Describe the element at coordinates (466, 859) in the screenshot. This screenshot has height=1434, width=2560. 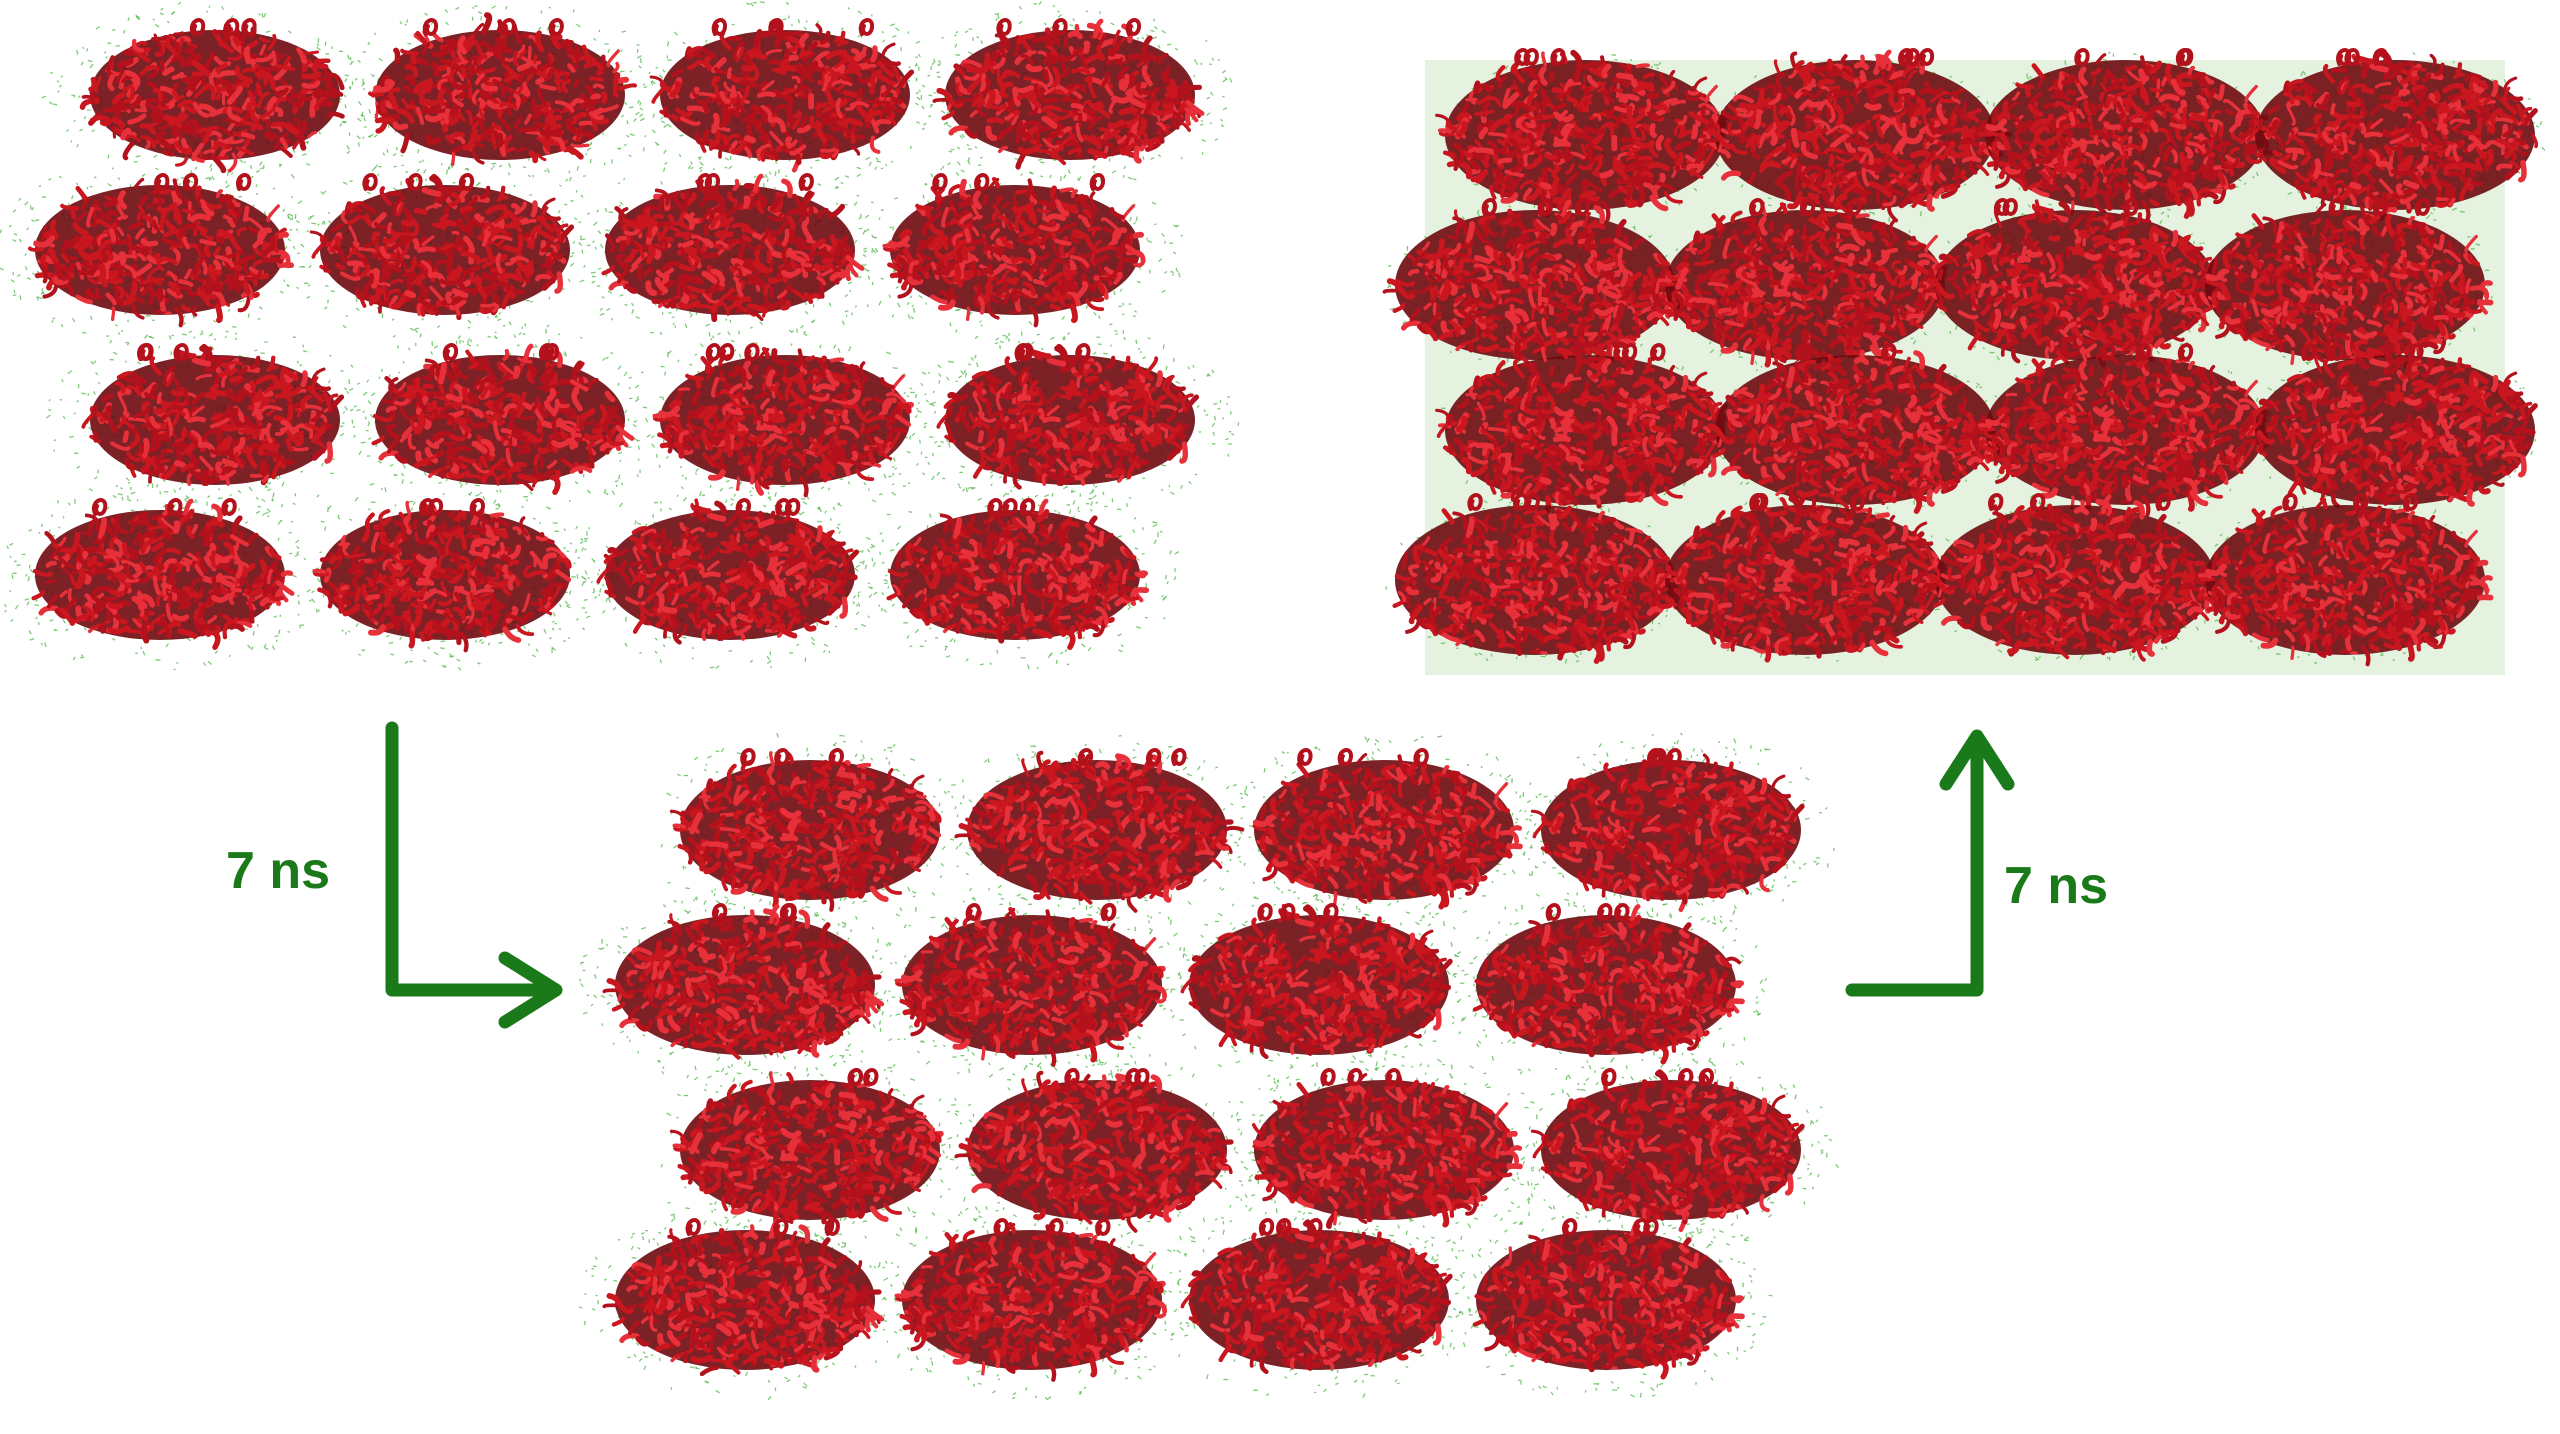
I see `arrow-1-shaft` at that location.